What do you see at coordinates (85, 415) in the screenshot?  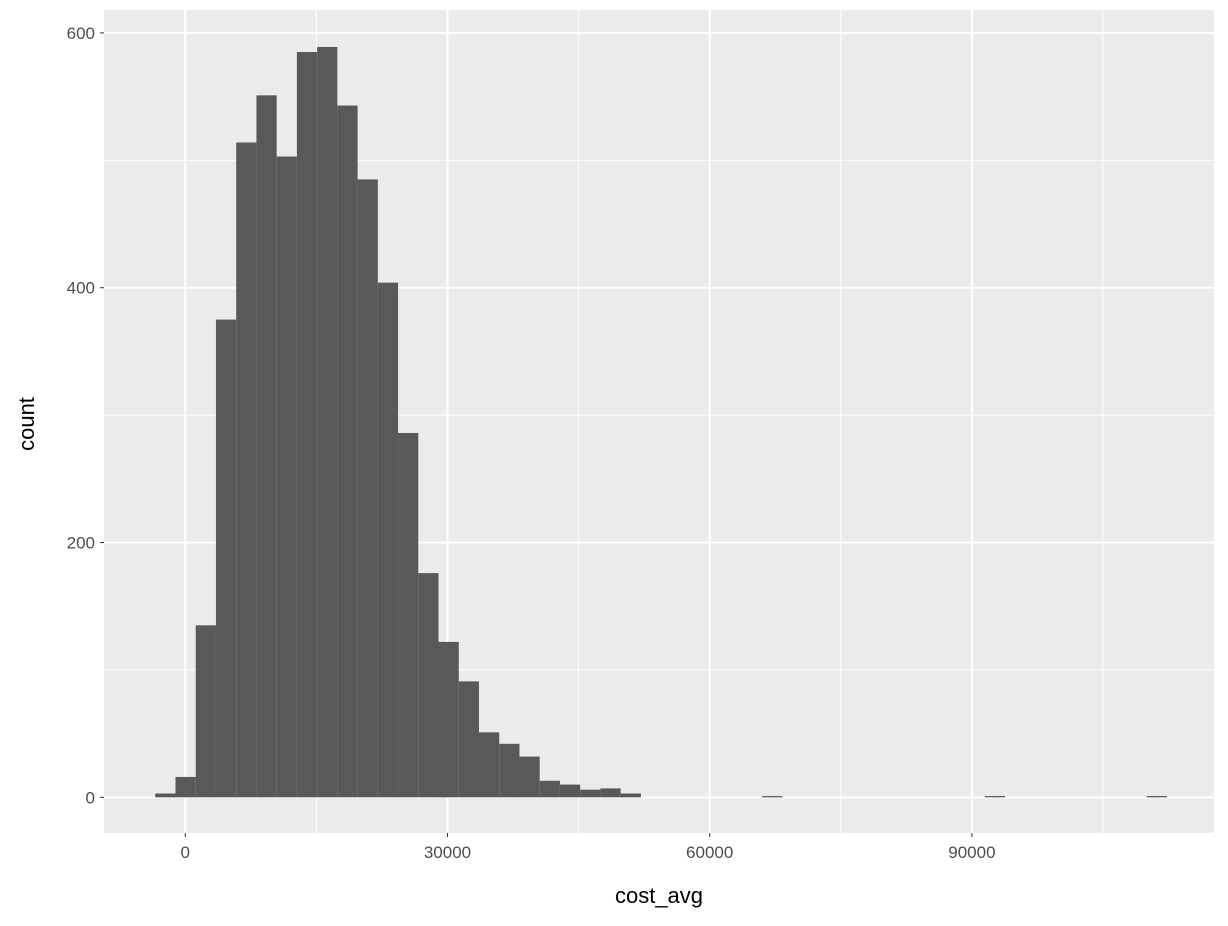 I see `y-axis-ticks: 0 200 400 600` at bounding box center [85, 415].